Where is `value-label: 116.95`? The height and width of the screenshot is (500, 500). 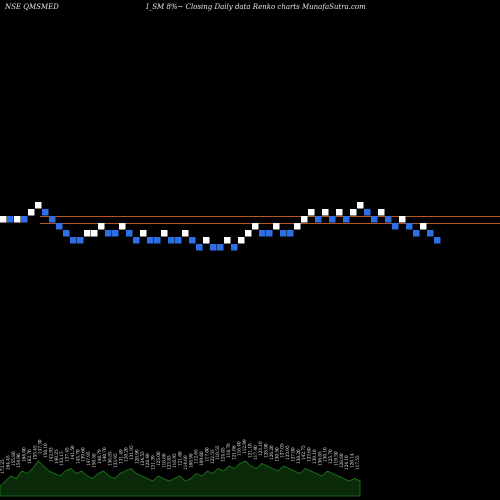
value-label: 116.95 is located at coordinates (174, 460).